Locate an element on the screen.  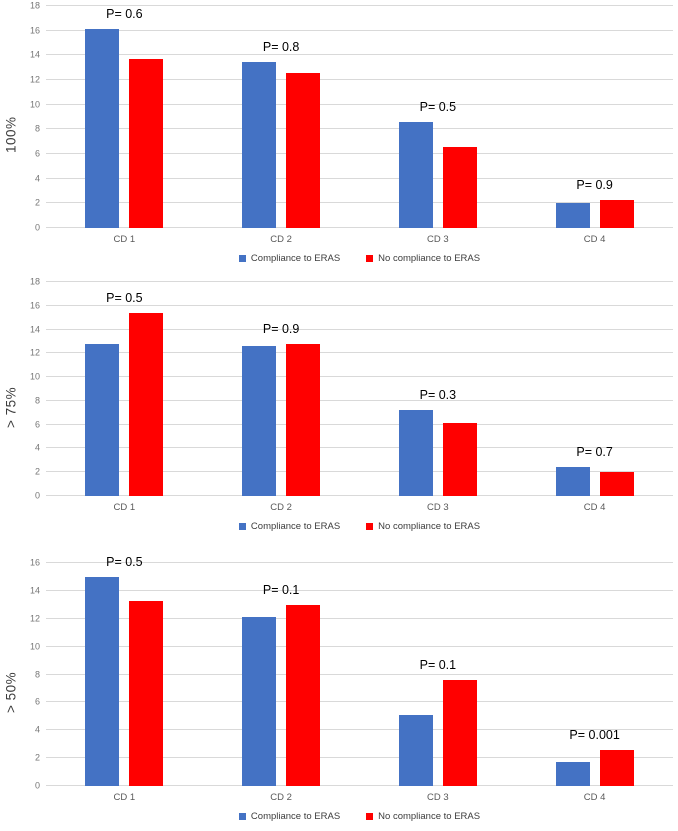
p-value-label: P= 0.7 is located at coordinates (594, 452).